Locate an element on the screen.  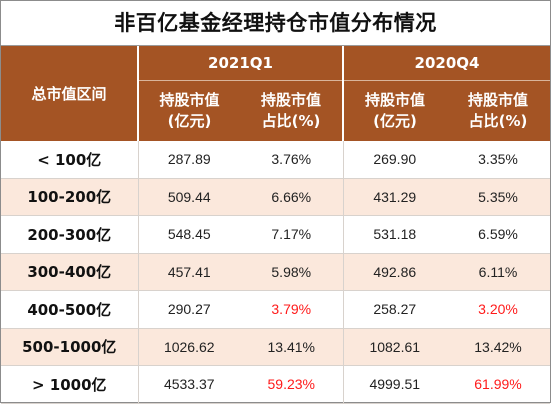
q4-ratio-cell: 5.35% is located at coordinates (498, 197).